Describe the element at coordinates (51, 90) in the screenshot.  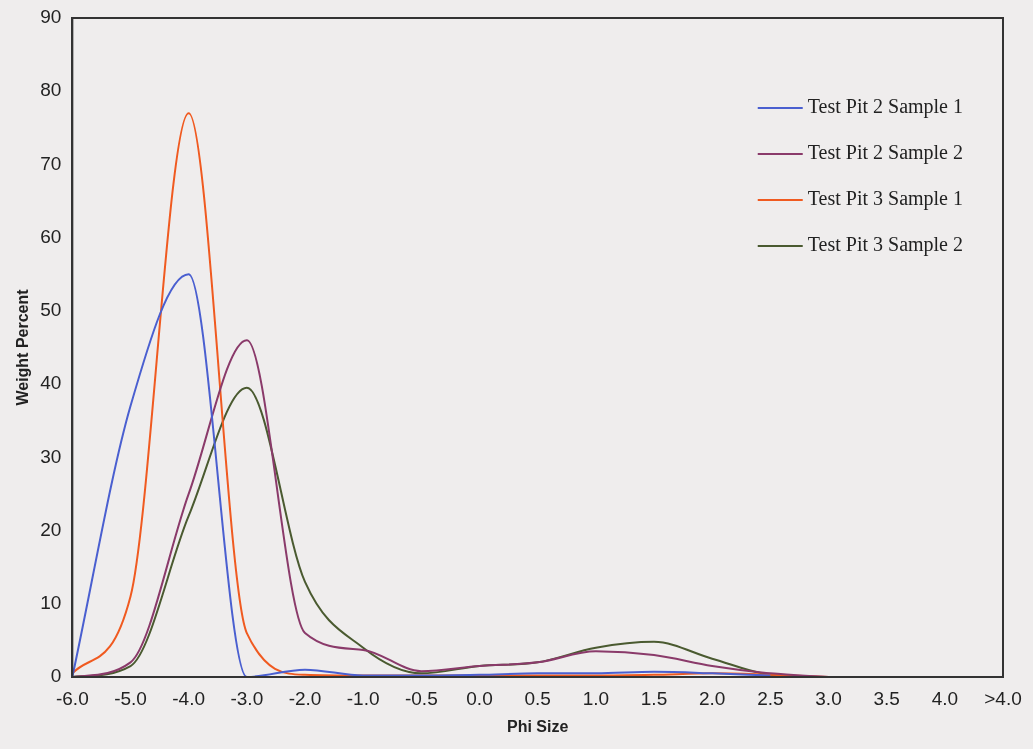
I see `y-tick-label: 80` at that location.